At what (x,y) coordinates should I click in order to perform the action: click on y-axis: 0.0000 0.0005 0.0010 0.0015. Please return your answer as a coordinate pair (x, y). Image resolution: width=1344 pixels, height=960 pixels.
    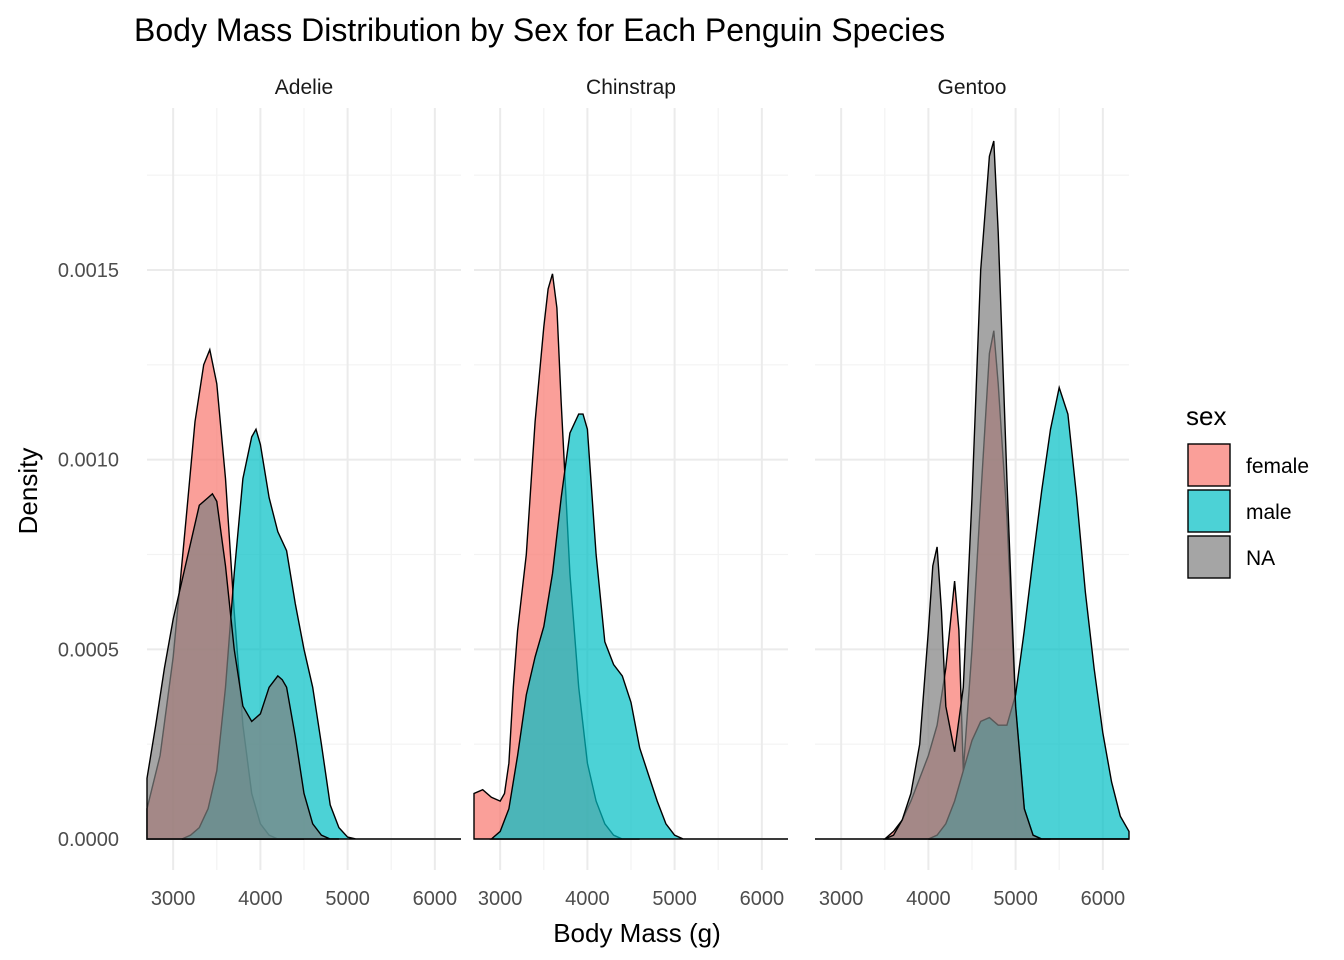
    Looking at the image, I should click on (88, 555).